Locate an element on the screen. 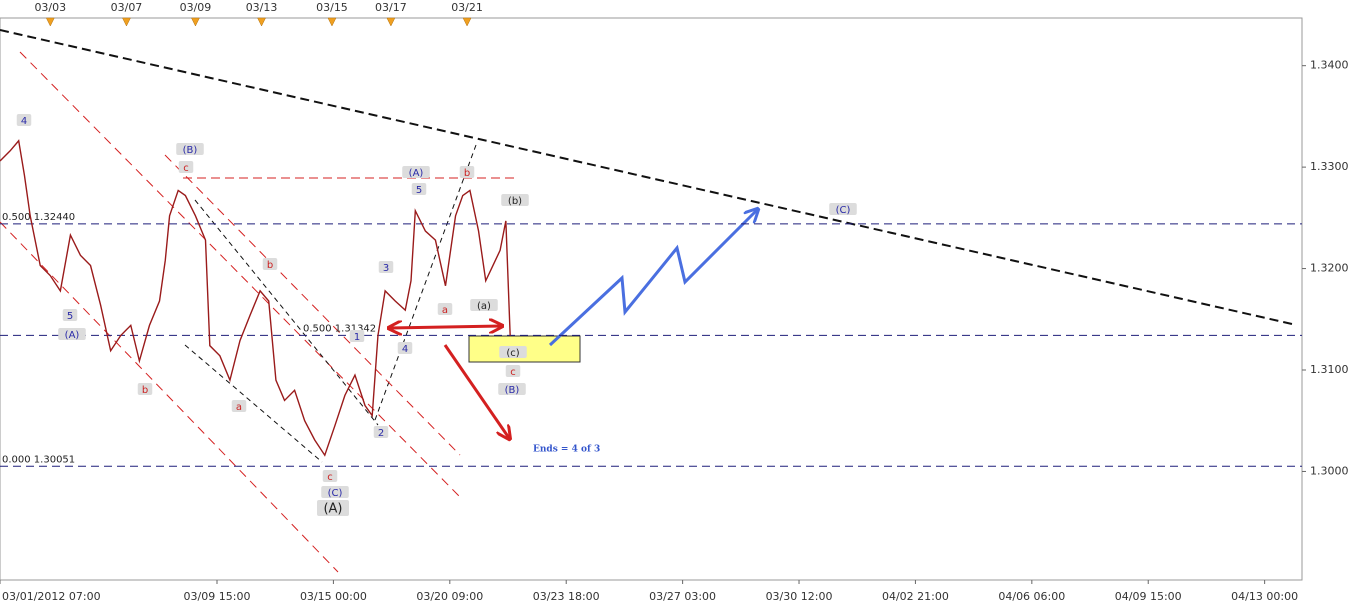  wave-label: (c) is located at coordinates (512, 353).